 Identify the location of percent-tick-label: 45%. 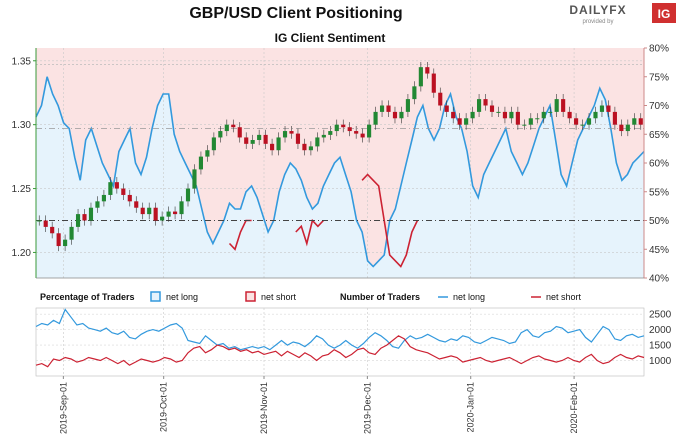
(659, 250).